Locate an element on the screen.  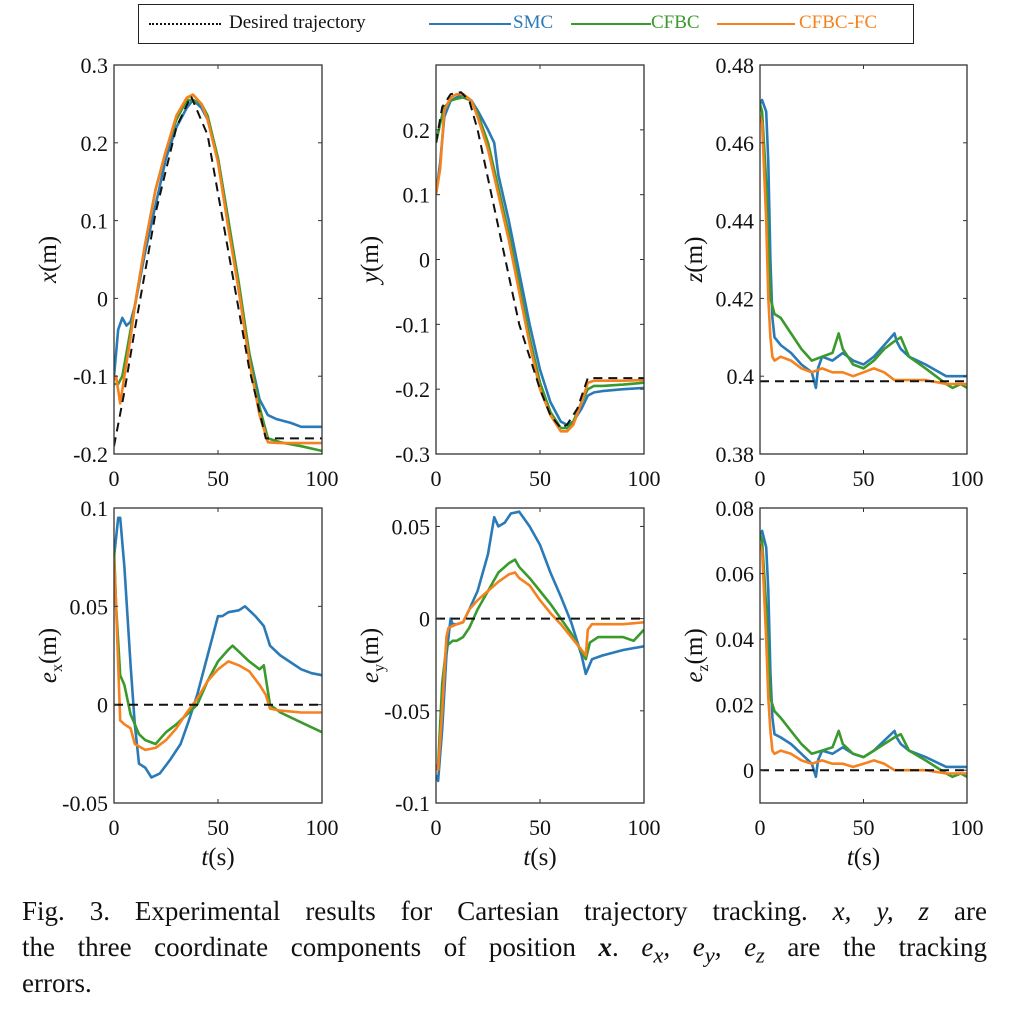
caption-text: errors. is located at coordinates (57, 983).